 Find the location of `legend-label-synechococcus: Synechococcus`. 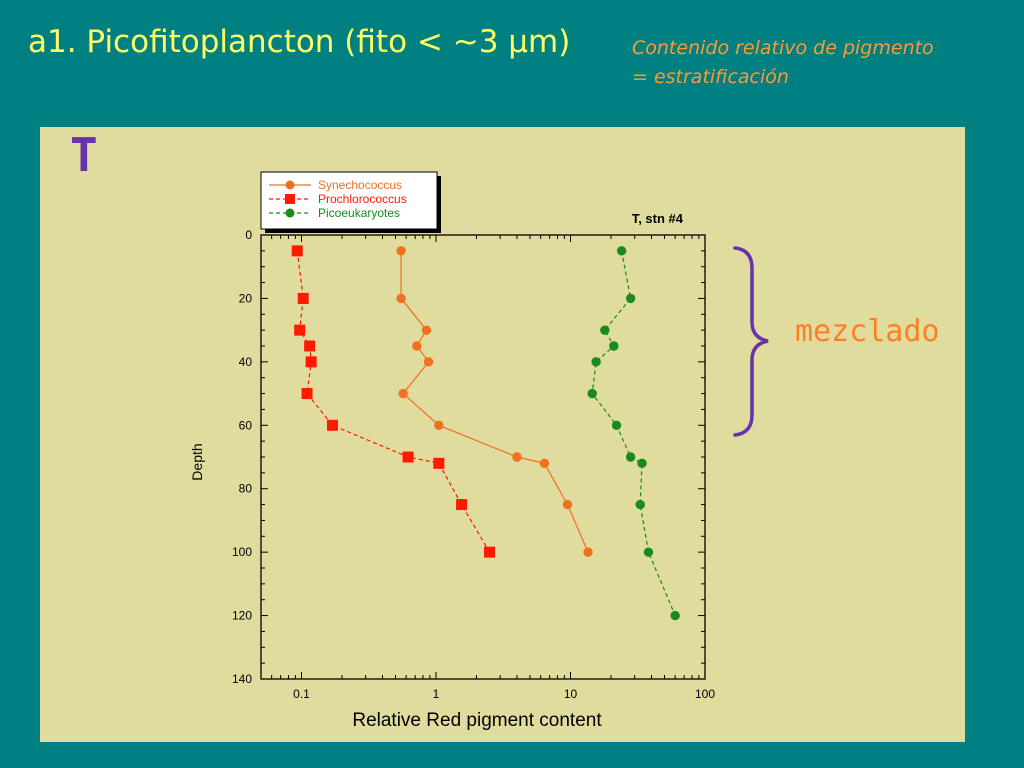

legend-label-synechococcus: Synechococcus is located at coordinates (360, 185).